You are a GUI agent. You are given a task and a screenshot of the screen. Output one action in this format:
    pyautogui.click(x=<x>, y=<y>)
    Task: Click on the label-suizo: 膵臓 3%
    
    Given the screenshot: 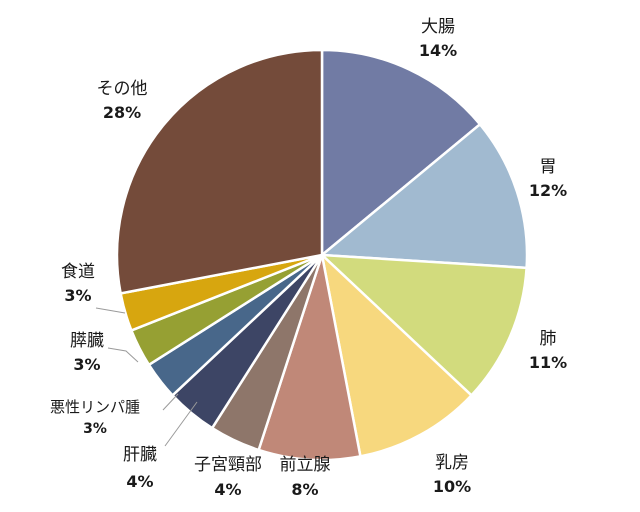 What is the action you would take?
    pyautogui.click(x=87, y=352)
    